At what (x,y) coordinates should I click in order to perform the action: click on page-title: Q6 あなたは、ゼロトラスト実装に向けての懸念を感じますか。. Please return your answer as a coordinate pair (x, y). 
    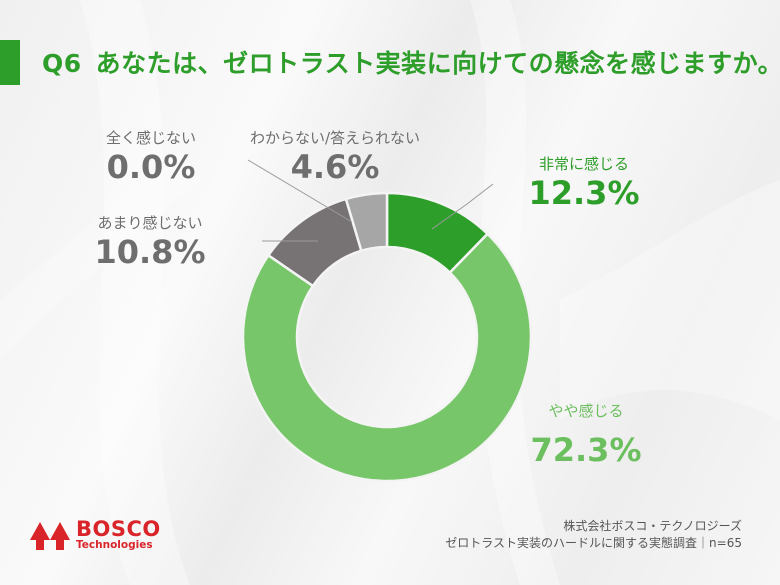
    Looking at the image, I should click on (411, 62).